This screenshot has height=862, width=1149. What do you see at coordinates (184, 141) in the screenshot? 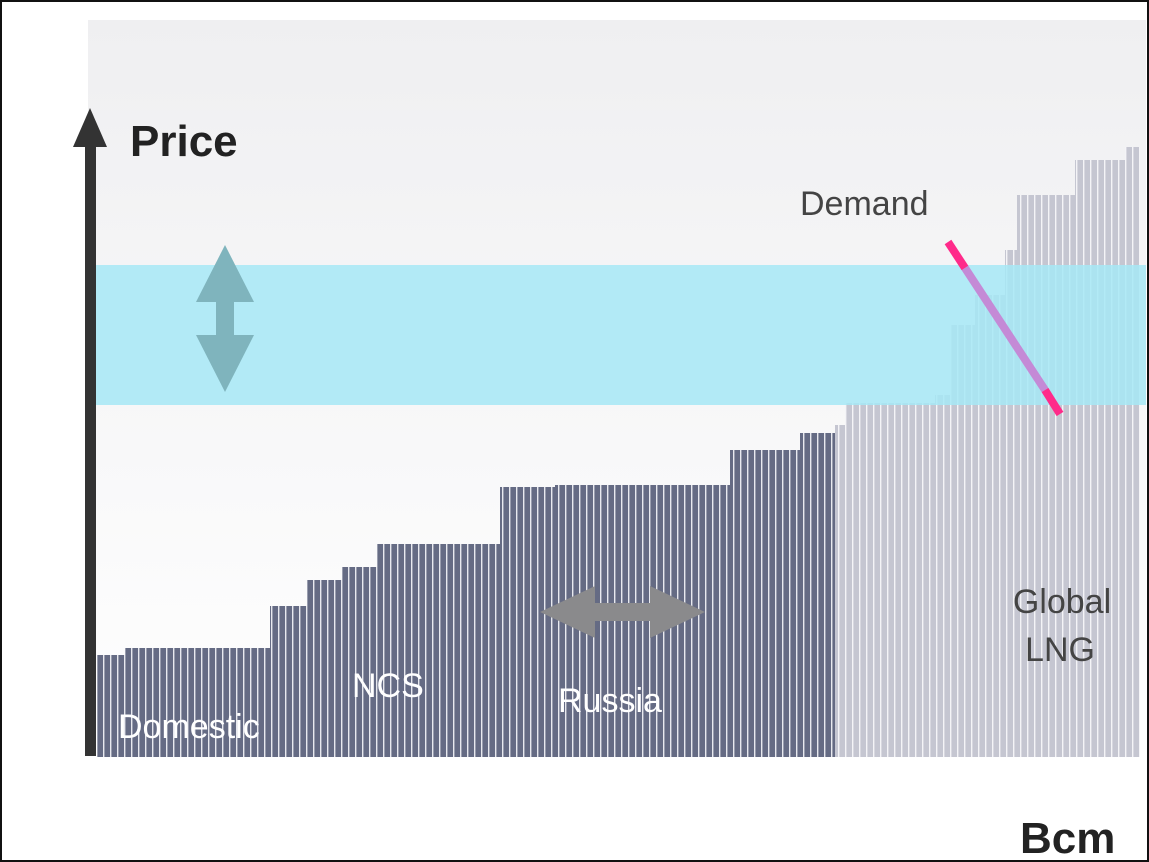
I see `y-axis-label: Price` at bounding box center [184, 141].